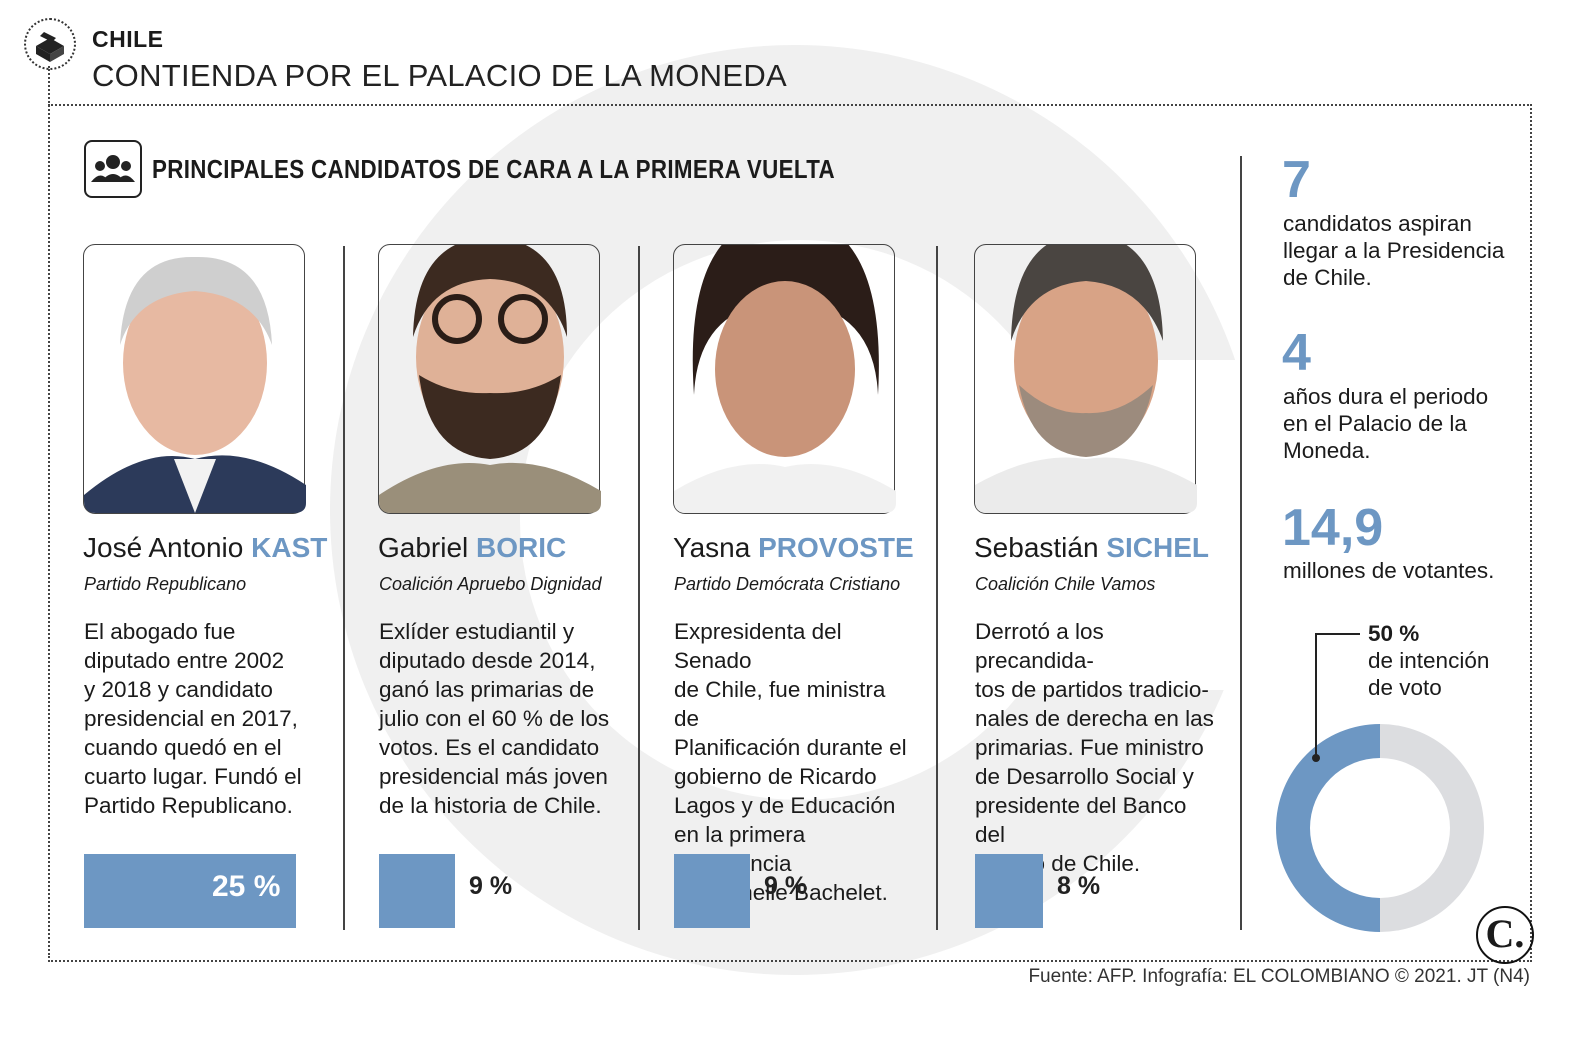 This screenshot has width=1596, height=1043. I want to click on el-colombiano-logo: C., so click(1505, 935).